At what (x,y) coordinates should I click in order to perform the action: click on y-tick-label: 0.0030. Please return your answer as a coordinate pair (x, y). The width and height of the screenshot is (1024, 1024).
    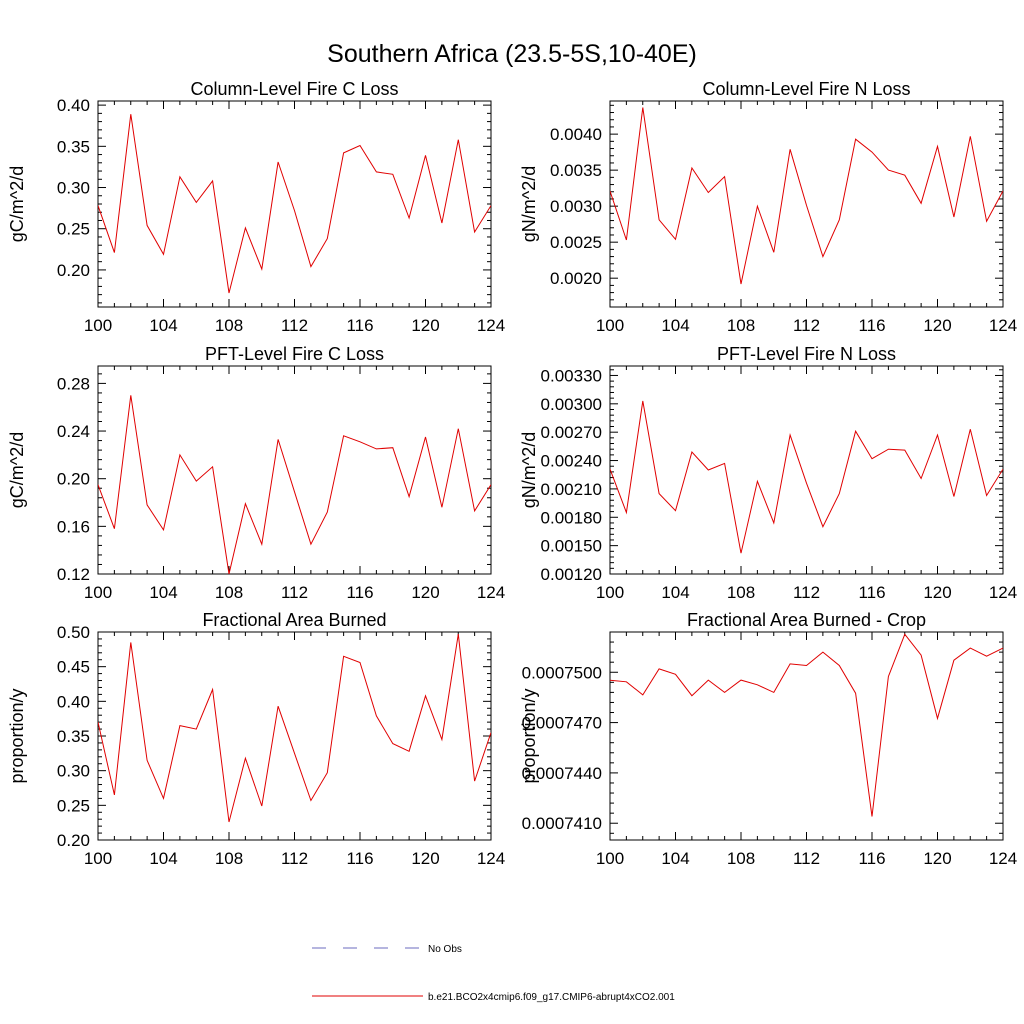
    Looking at the image, I should click on (576, 206).